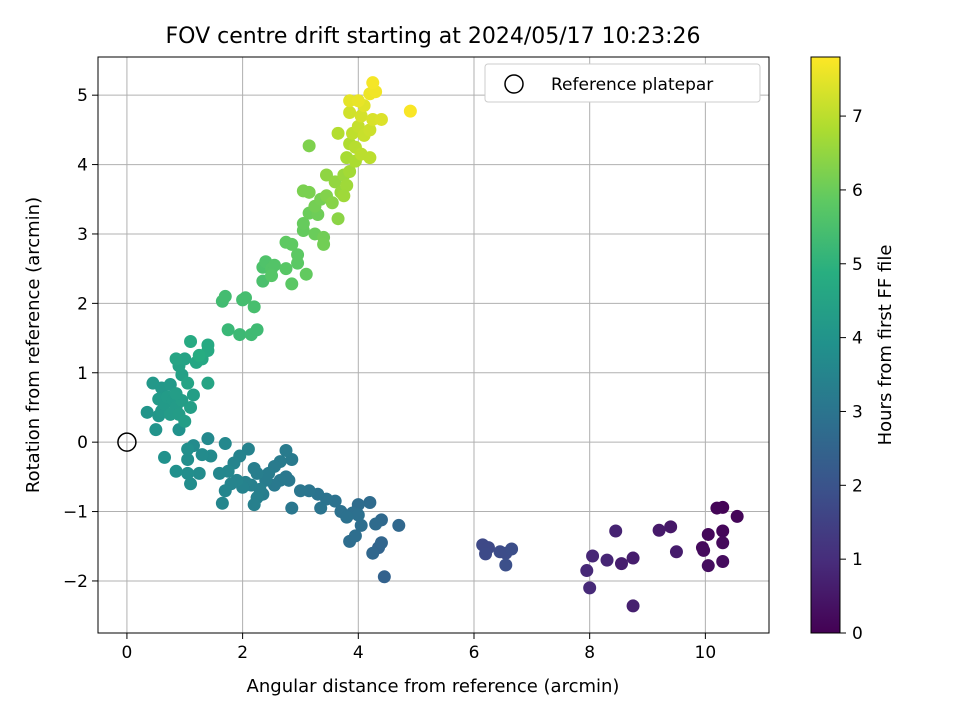 The height and width of the screenshot is (724, 960). I want to click on colorbar-tick-label: 2, so click(857, 486).